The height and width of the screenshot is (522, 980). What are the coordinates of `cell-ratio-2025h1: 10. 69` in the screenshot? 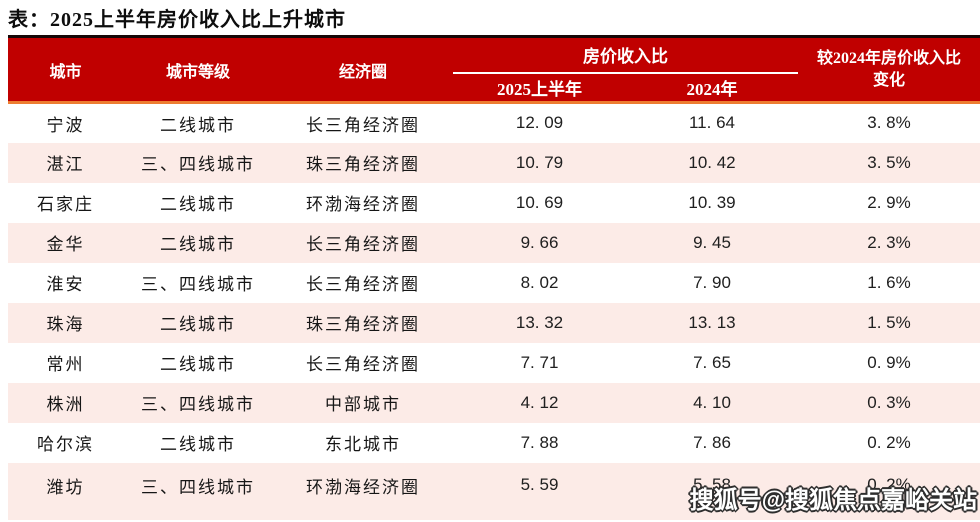 It's located at (539, 202).